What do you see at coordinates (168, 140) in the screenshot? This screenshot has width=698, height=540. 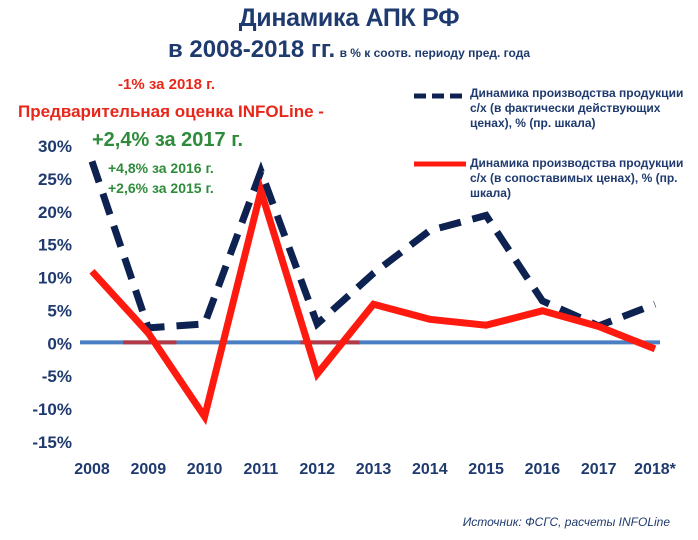 I see `annotation-2017: +2,4% за 2017 г.` at bounding box center [168, 140].